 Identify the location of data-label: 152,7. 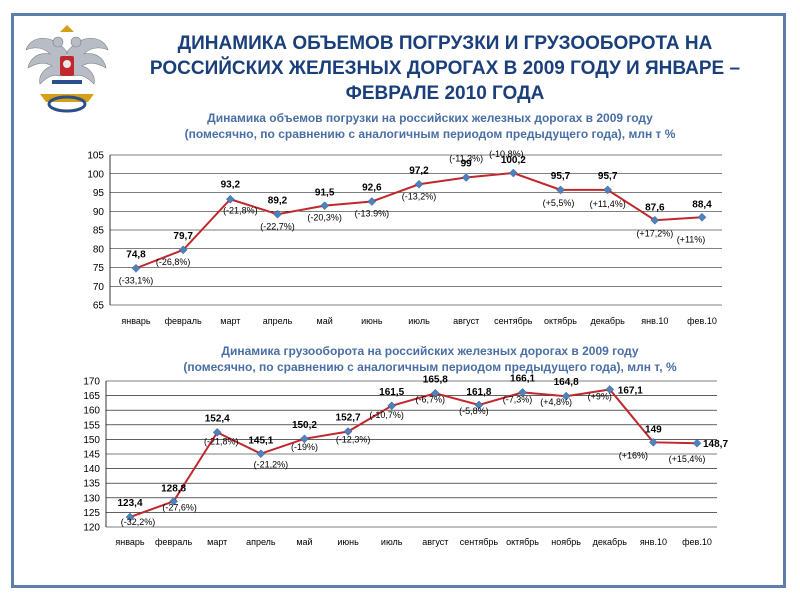
(348, 418).